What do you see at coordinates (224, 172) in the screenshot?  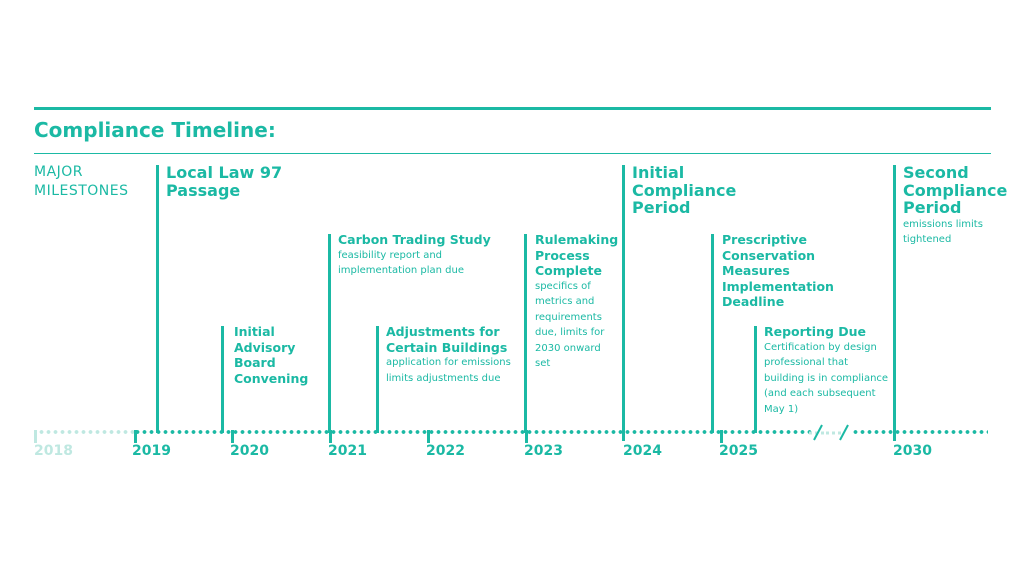 I see `event-title-line: Local Law 97` at bounding box center [224, 172].